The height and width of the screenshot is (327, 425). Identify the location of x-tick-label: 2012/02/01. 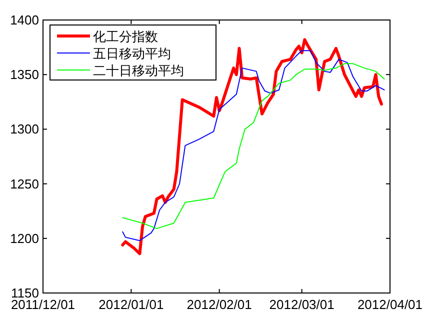
(219, 304).